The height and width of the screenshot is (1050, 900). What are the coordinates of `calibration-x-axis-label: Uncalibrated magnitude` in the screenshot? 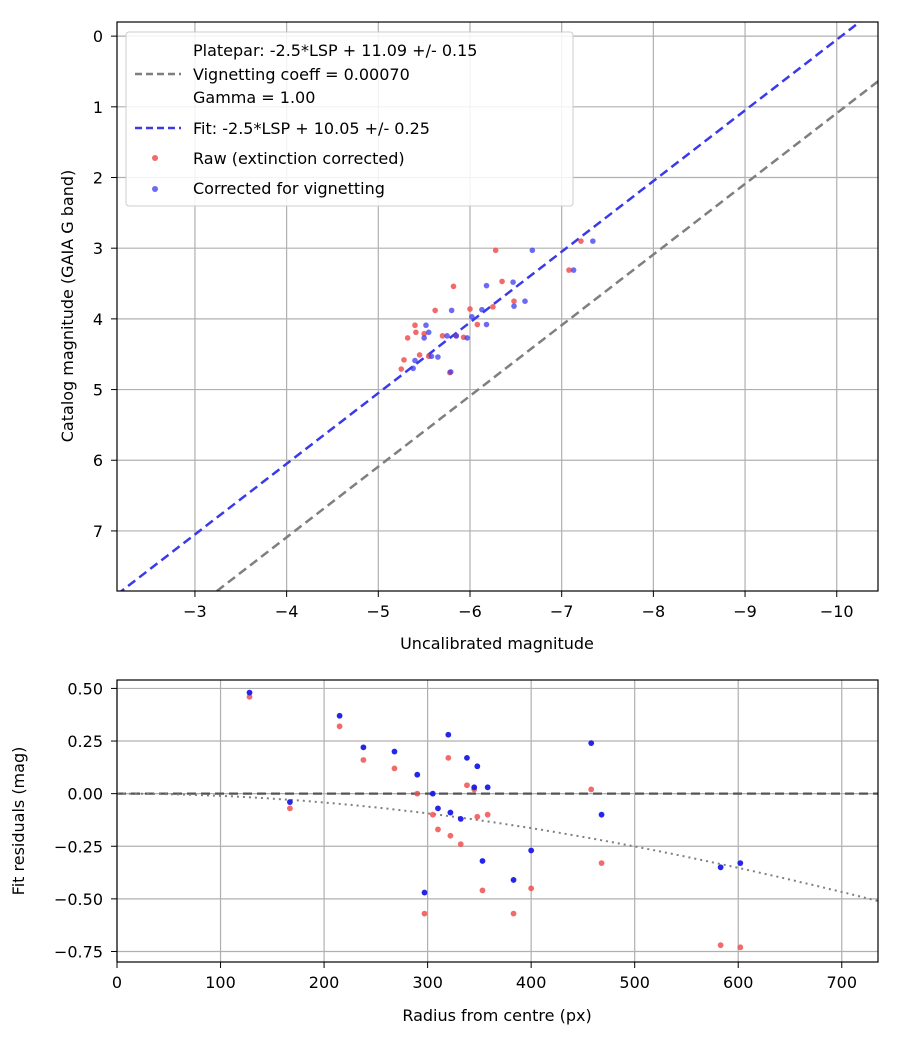 It's located at (497, 643).